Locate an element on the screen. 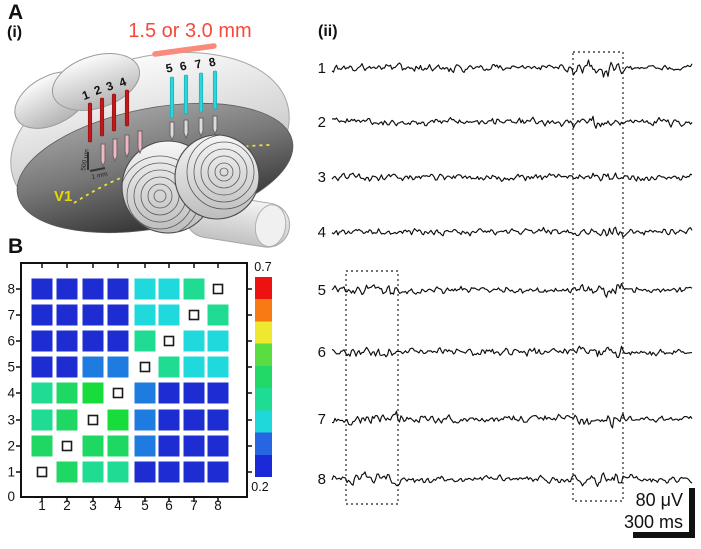  trace-label-2: 2 is located at coordinates (322, 122).